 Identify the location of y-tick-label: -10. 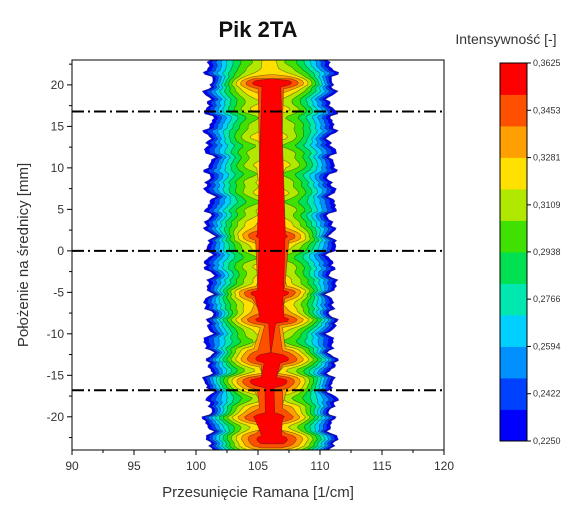
(56, 334).